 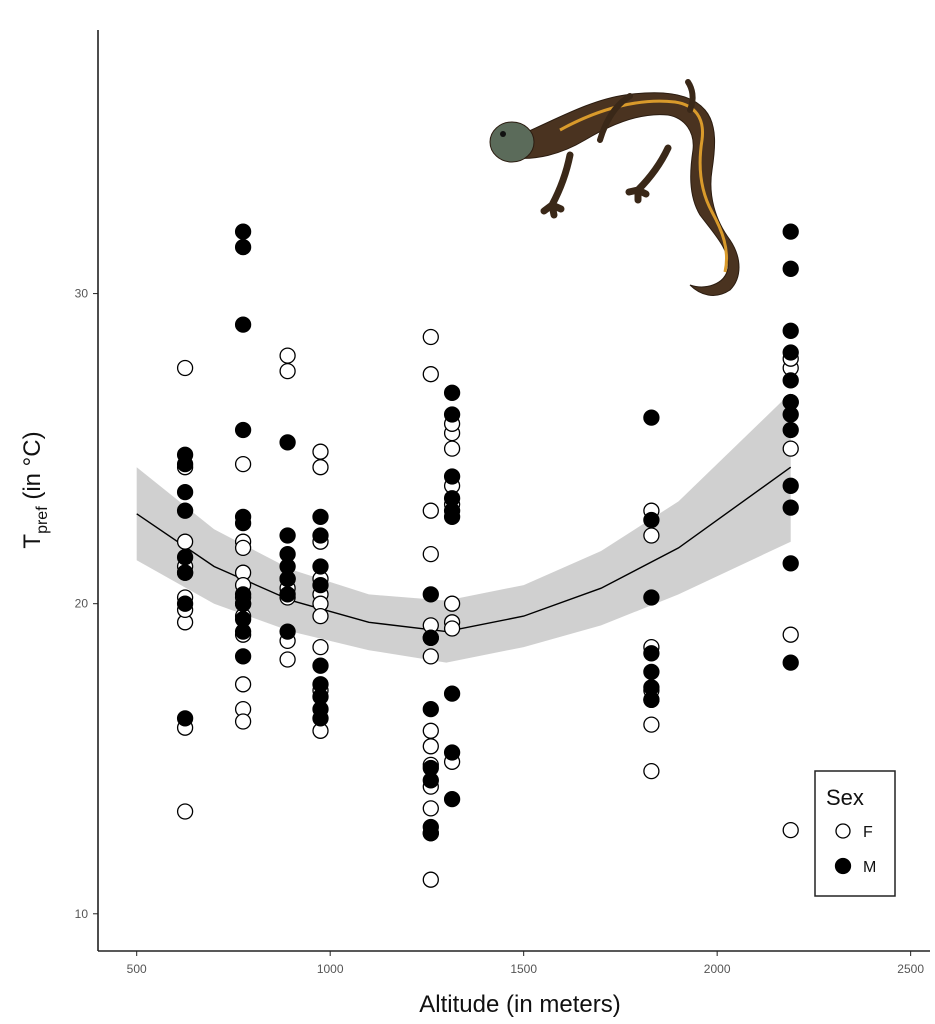 What do you see at coordinates (330, 969) in the screenshot?
I see `x-tick-label: 1000` at bounding box center [330, 969].